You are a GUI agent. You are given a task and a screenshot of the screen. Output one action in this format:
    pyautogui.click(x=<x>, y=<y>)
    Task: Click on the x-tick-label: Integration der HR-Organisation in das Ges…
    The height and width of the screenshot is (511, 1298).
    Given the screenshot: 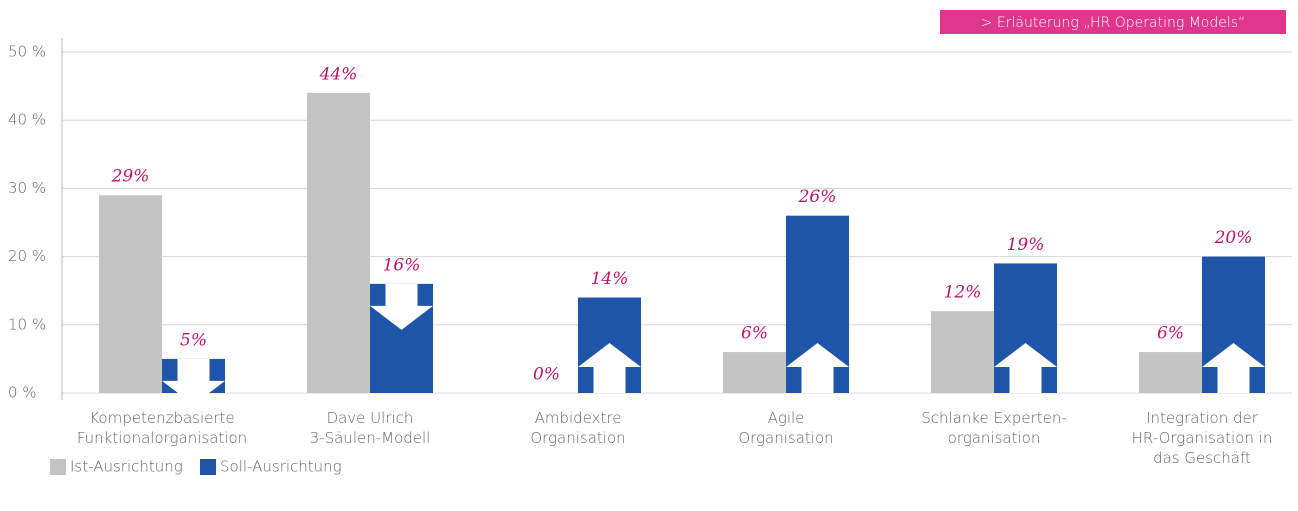 What is the action you would take?
    pyautogui.click(x=1202, y=438)
    